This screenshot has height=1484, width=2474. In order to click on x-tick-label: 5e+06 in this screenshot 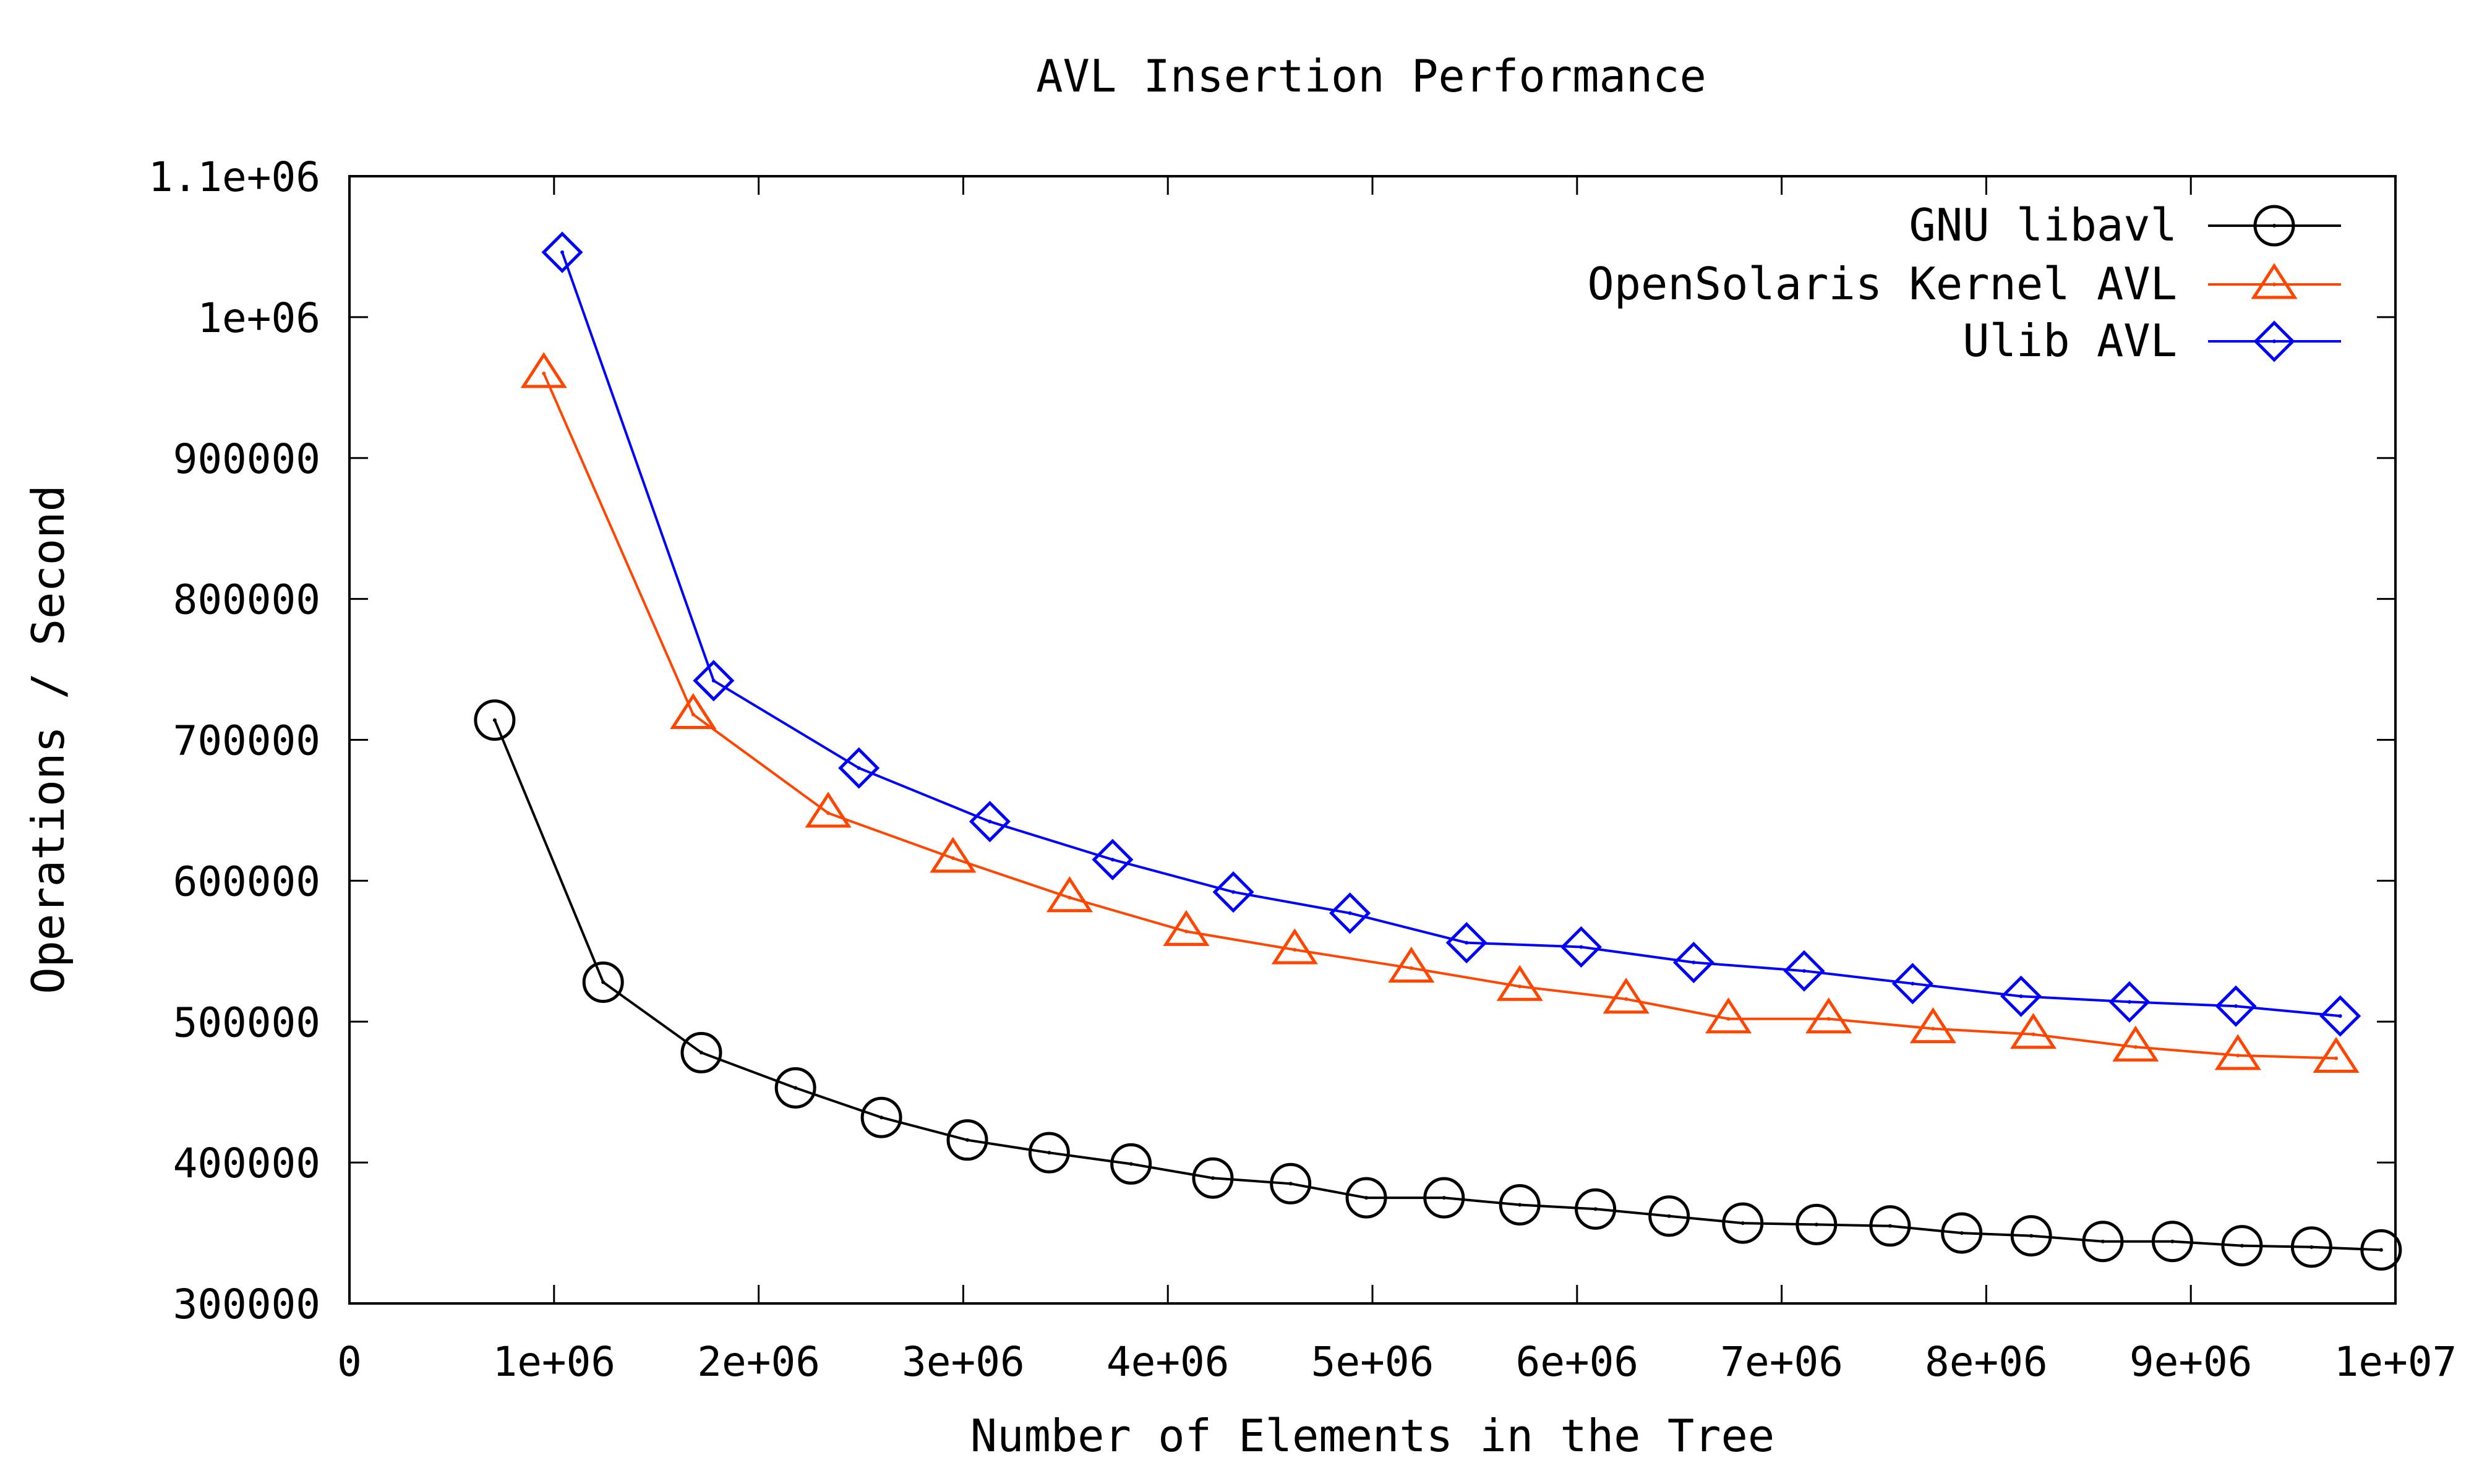, I will do `click(1373, 1362)`.